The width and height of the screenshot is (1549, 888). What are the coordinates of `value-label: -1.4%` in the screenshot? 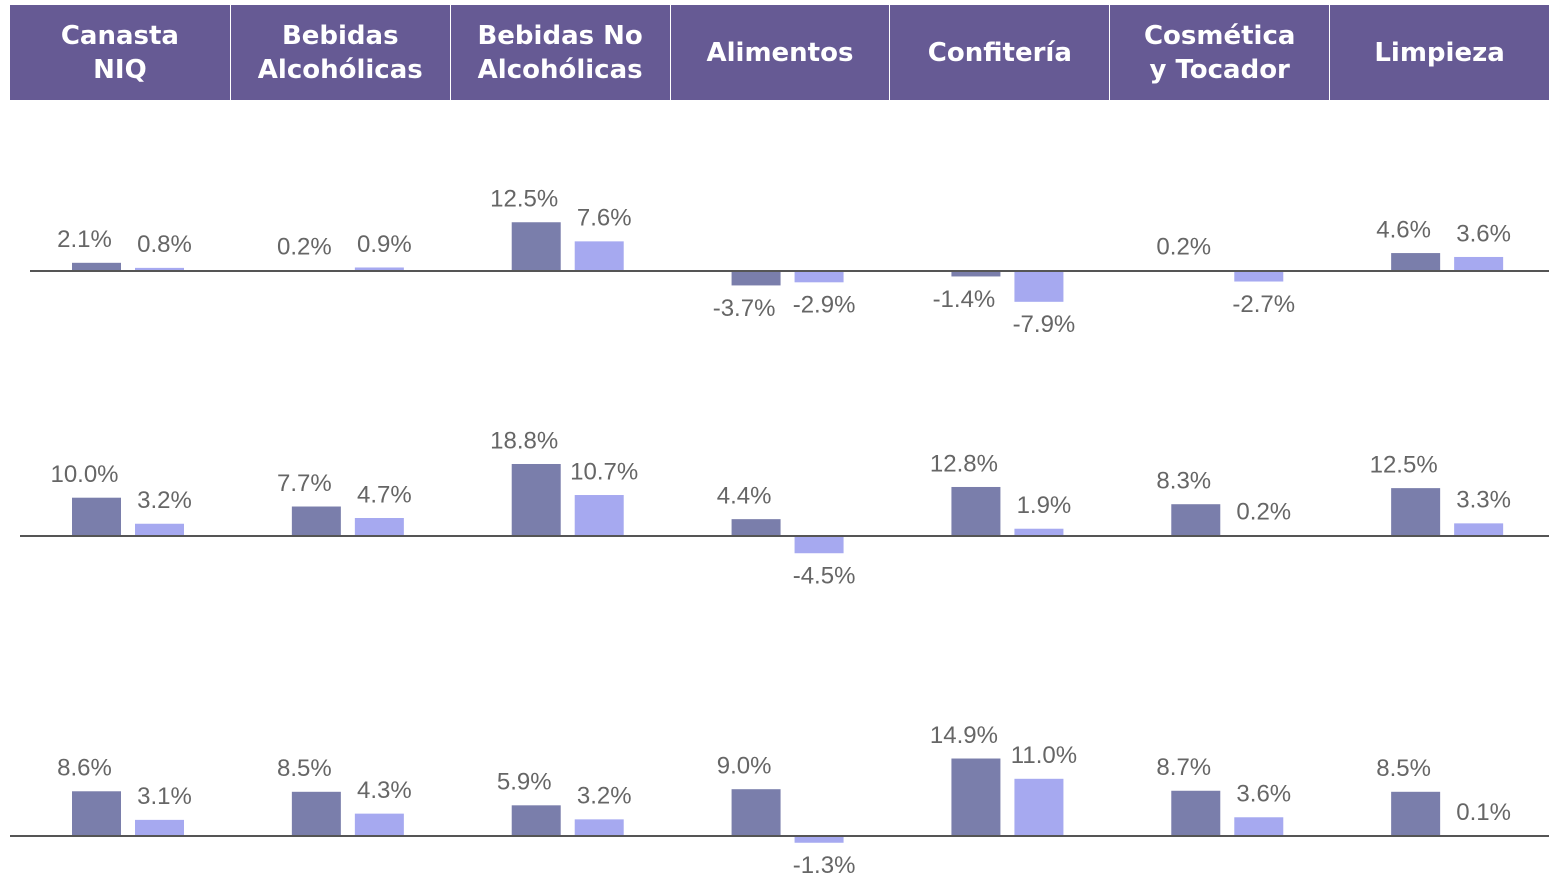 It's located at (964, 299).